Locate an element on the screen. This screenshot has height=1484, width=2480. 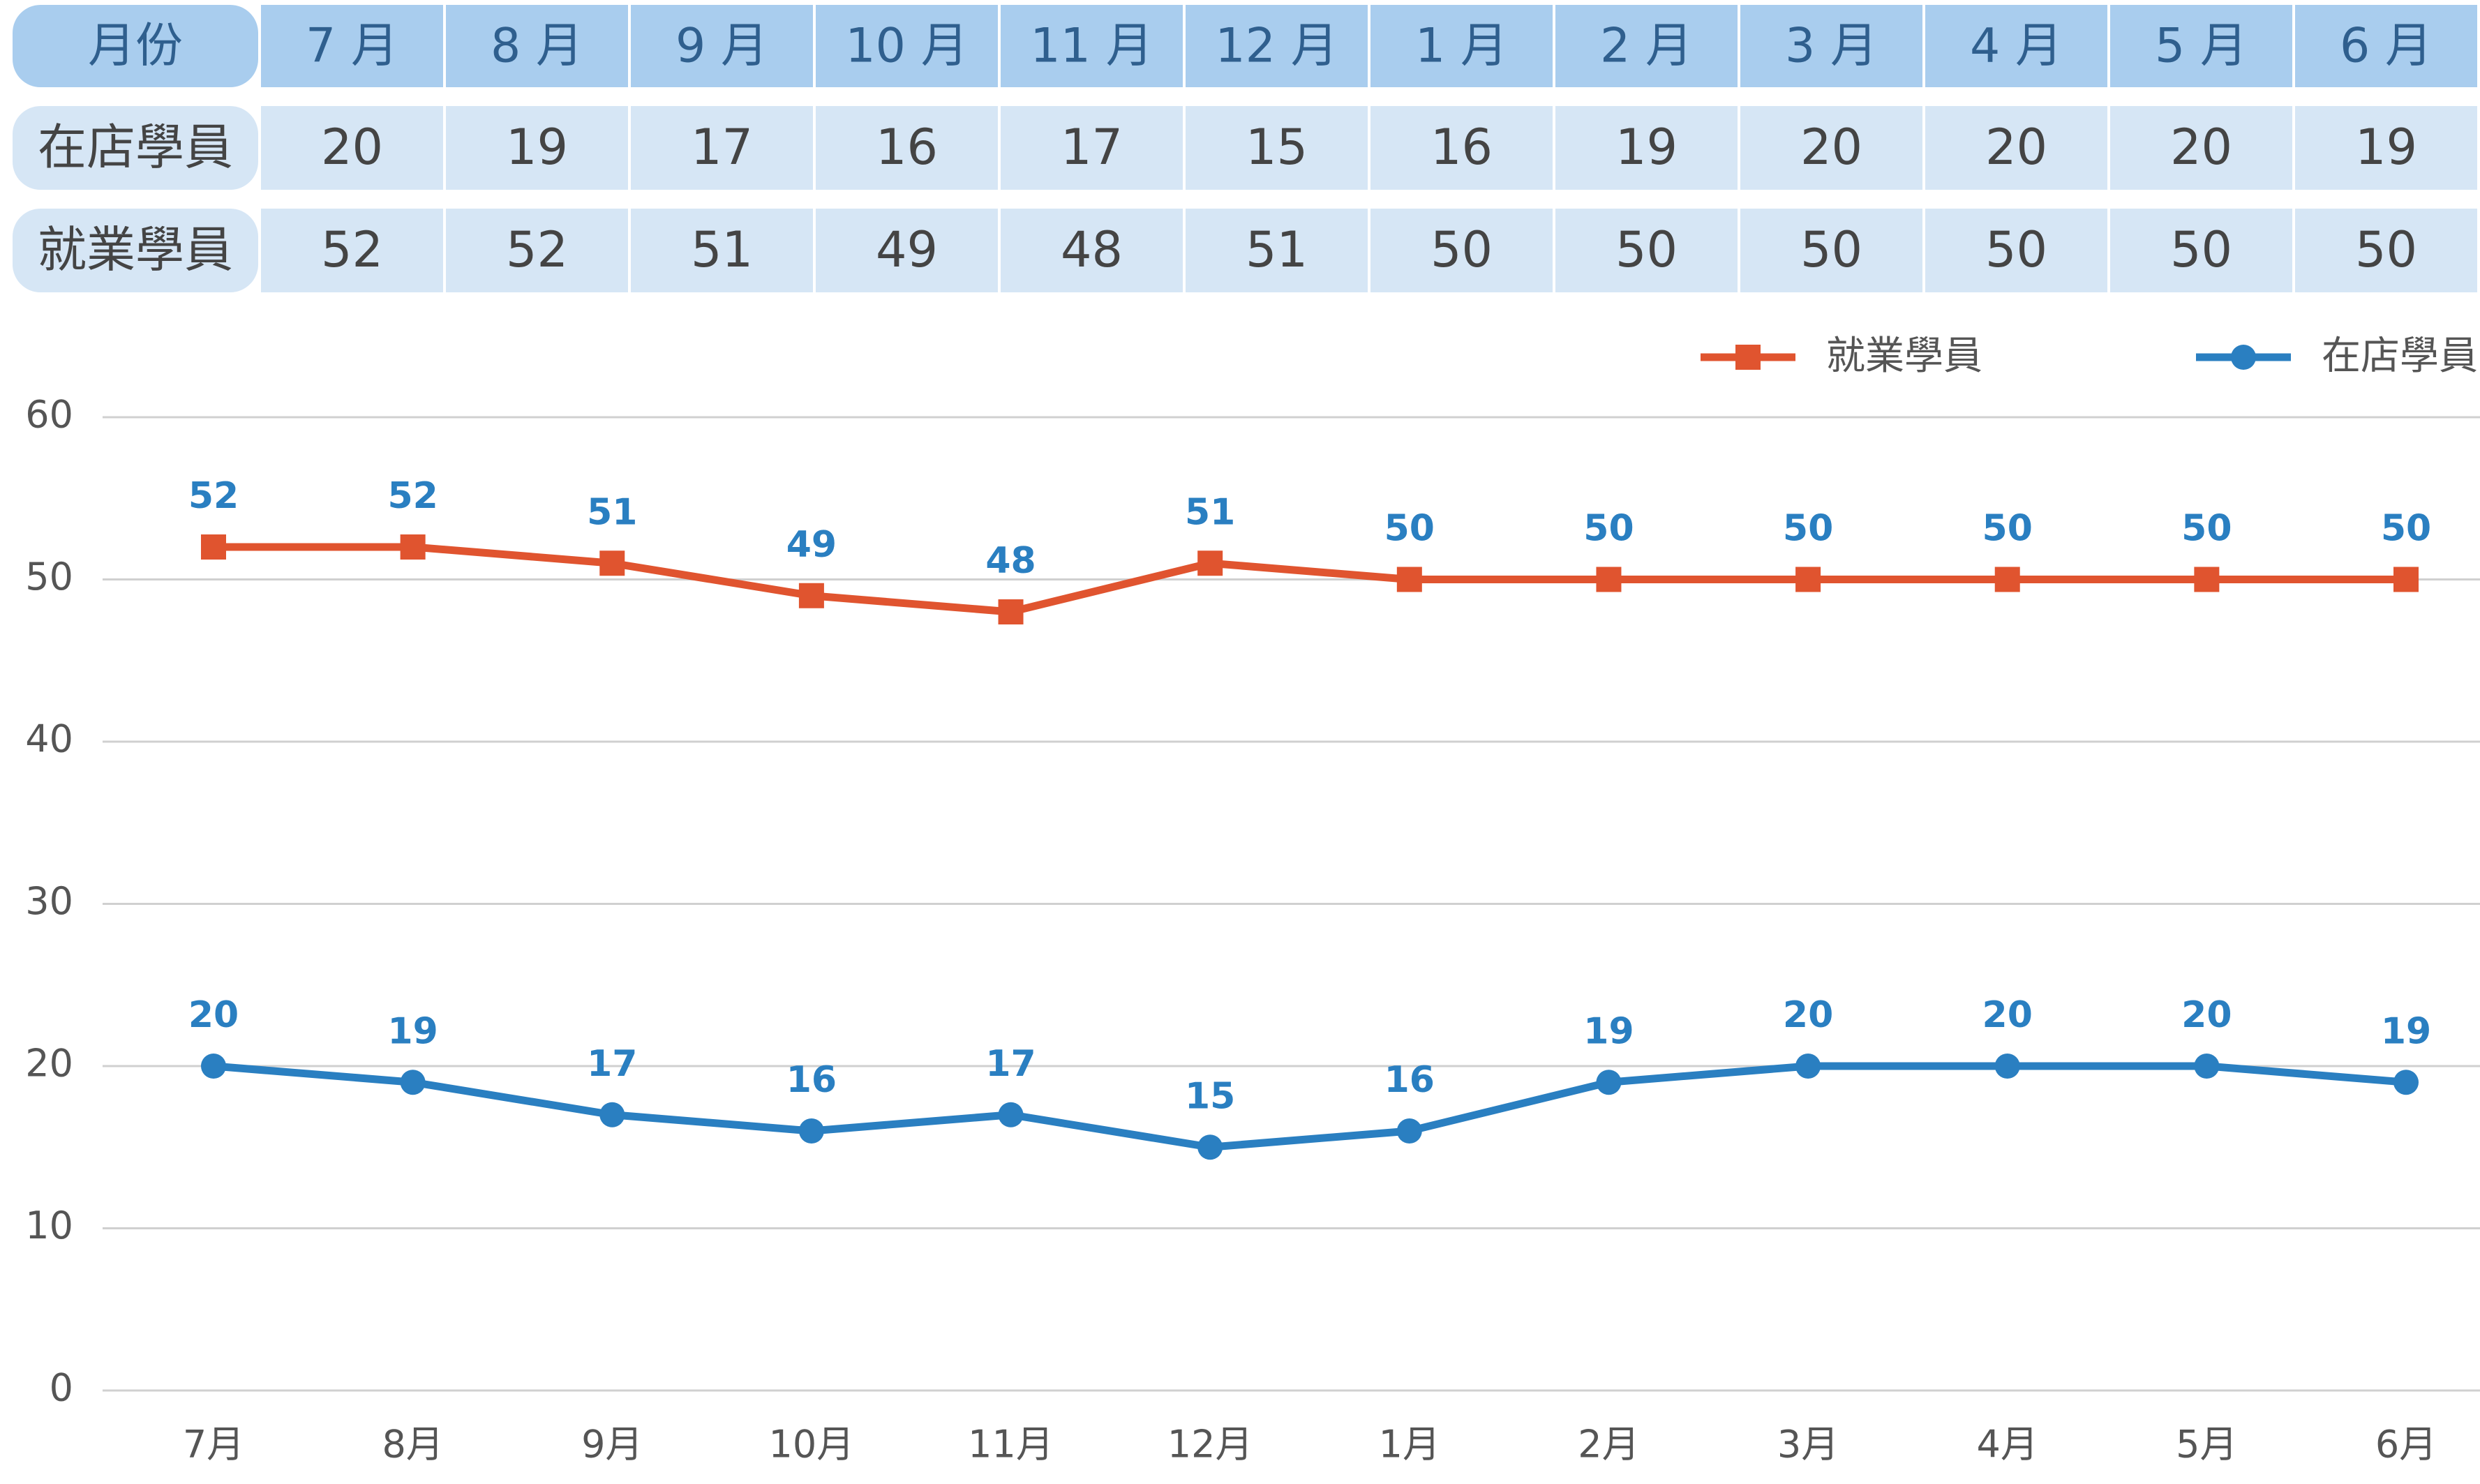
table-header: 9 月 is located at coordinates (722, 47).